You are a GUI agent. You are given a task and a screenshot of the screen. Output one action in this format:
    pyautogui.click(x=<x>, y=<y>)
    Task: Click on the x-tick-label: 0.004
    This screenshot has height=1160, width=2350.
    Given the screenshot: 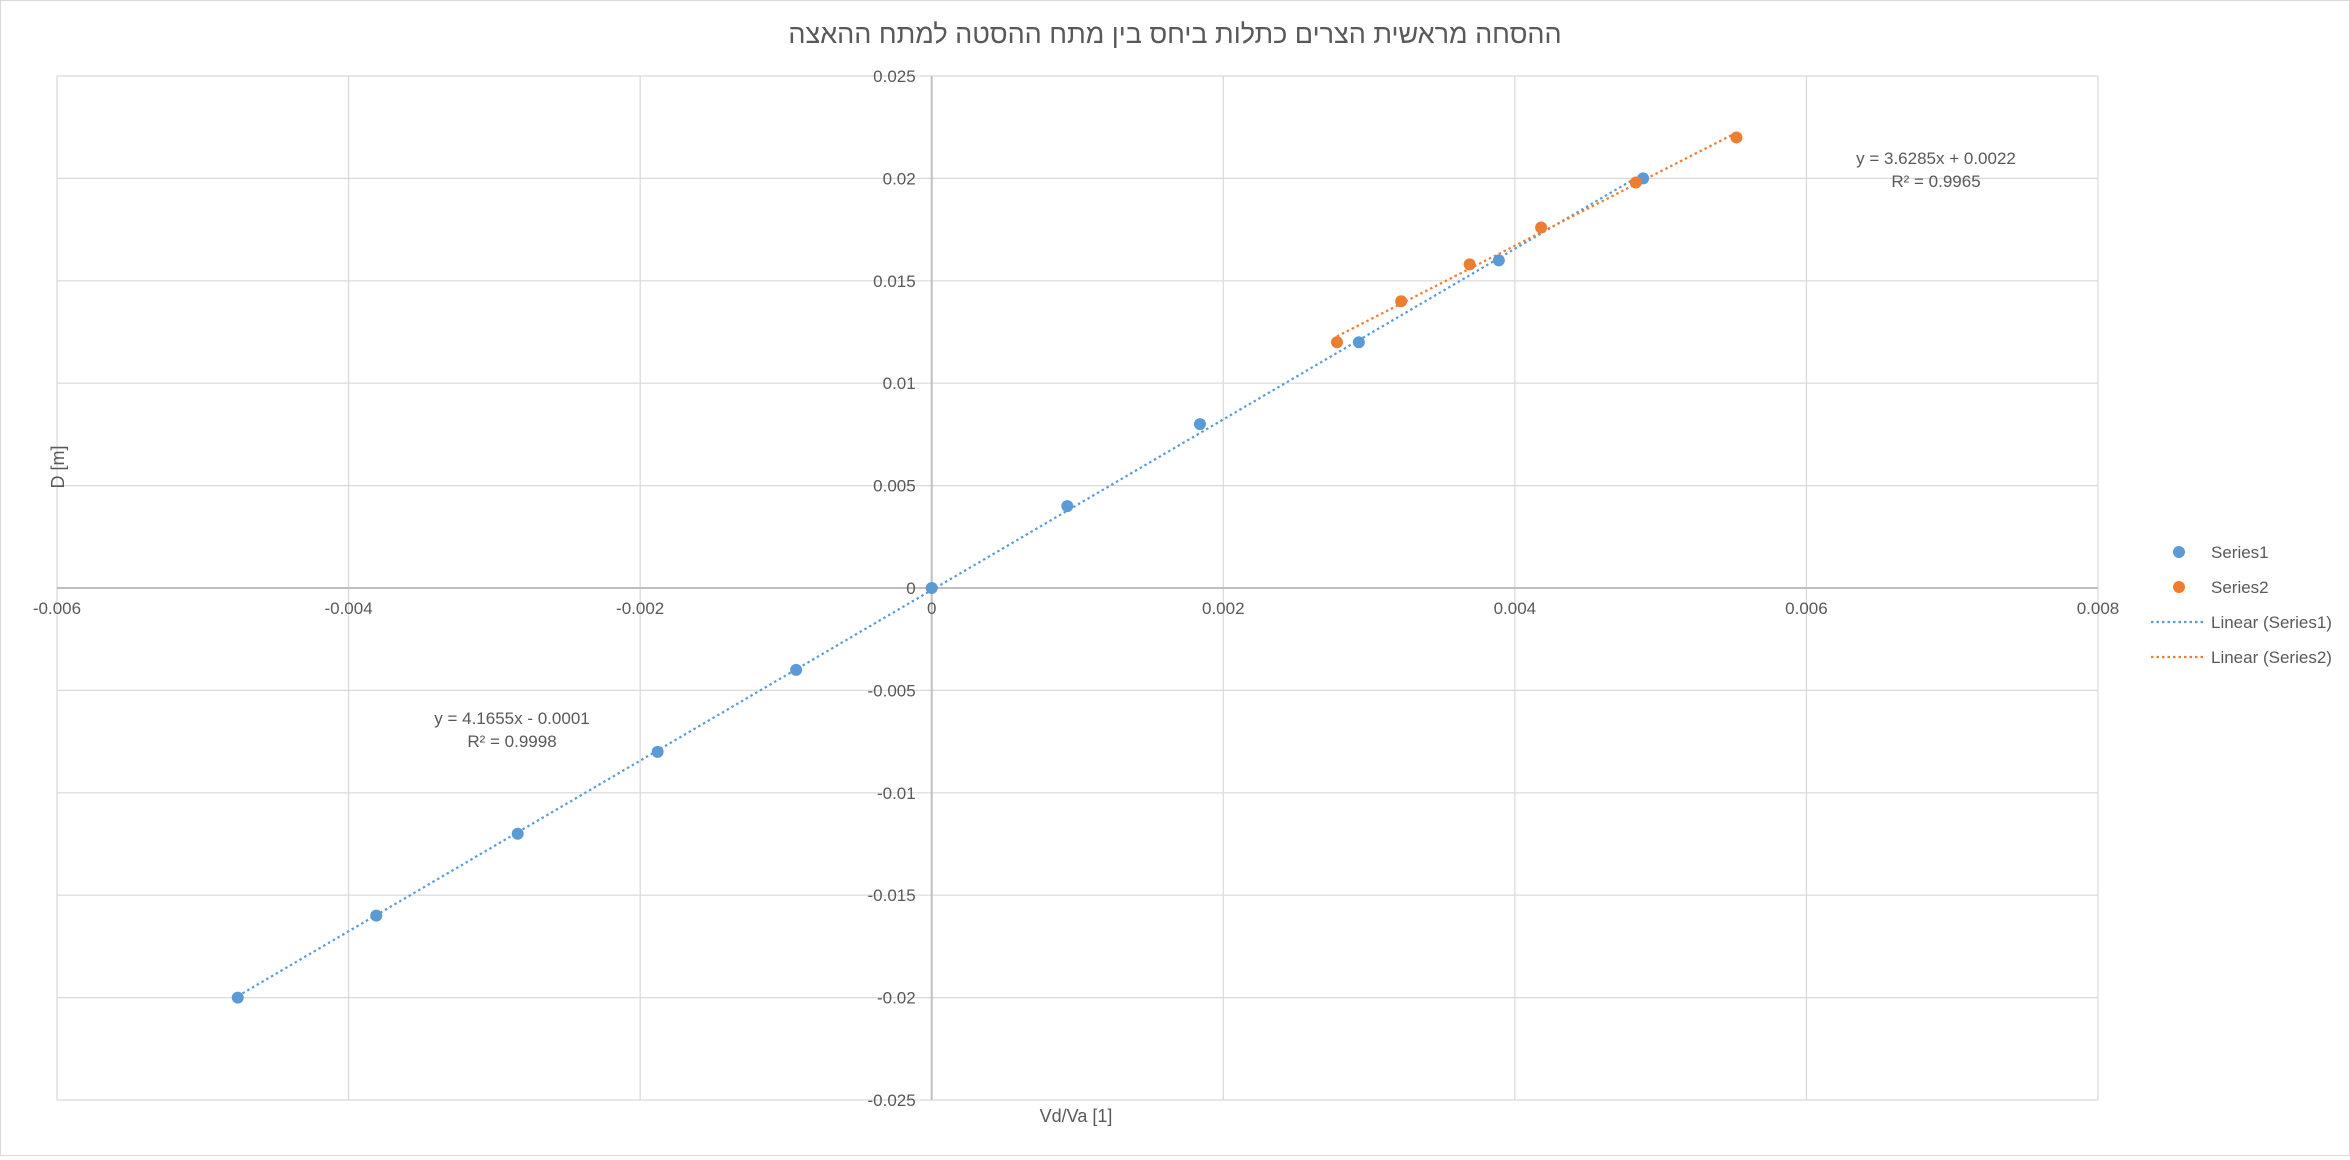 What is the action you would take?
    pyautogui.click(x=1515, y=608)
    